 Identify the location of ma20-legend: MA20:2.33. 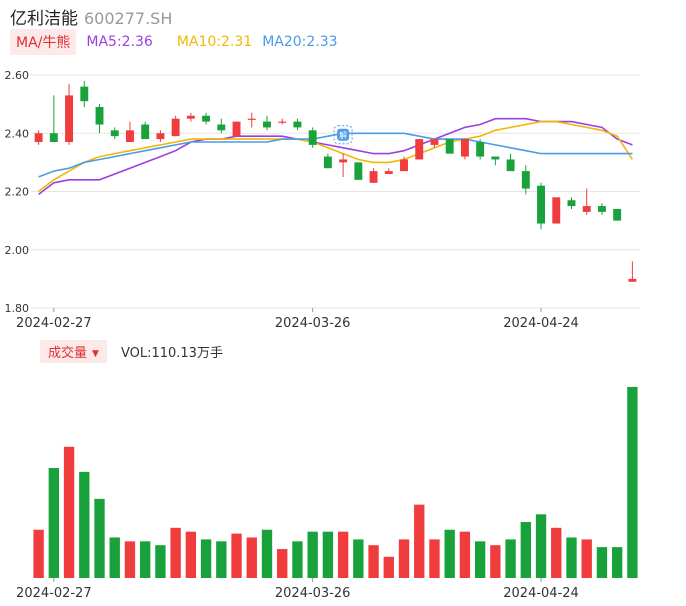
(300, 42).